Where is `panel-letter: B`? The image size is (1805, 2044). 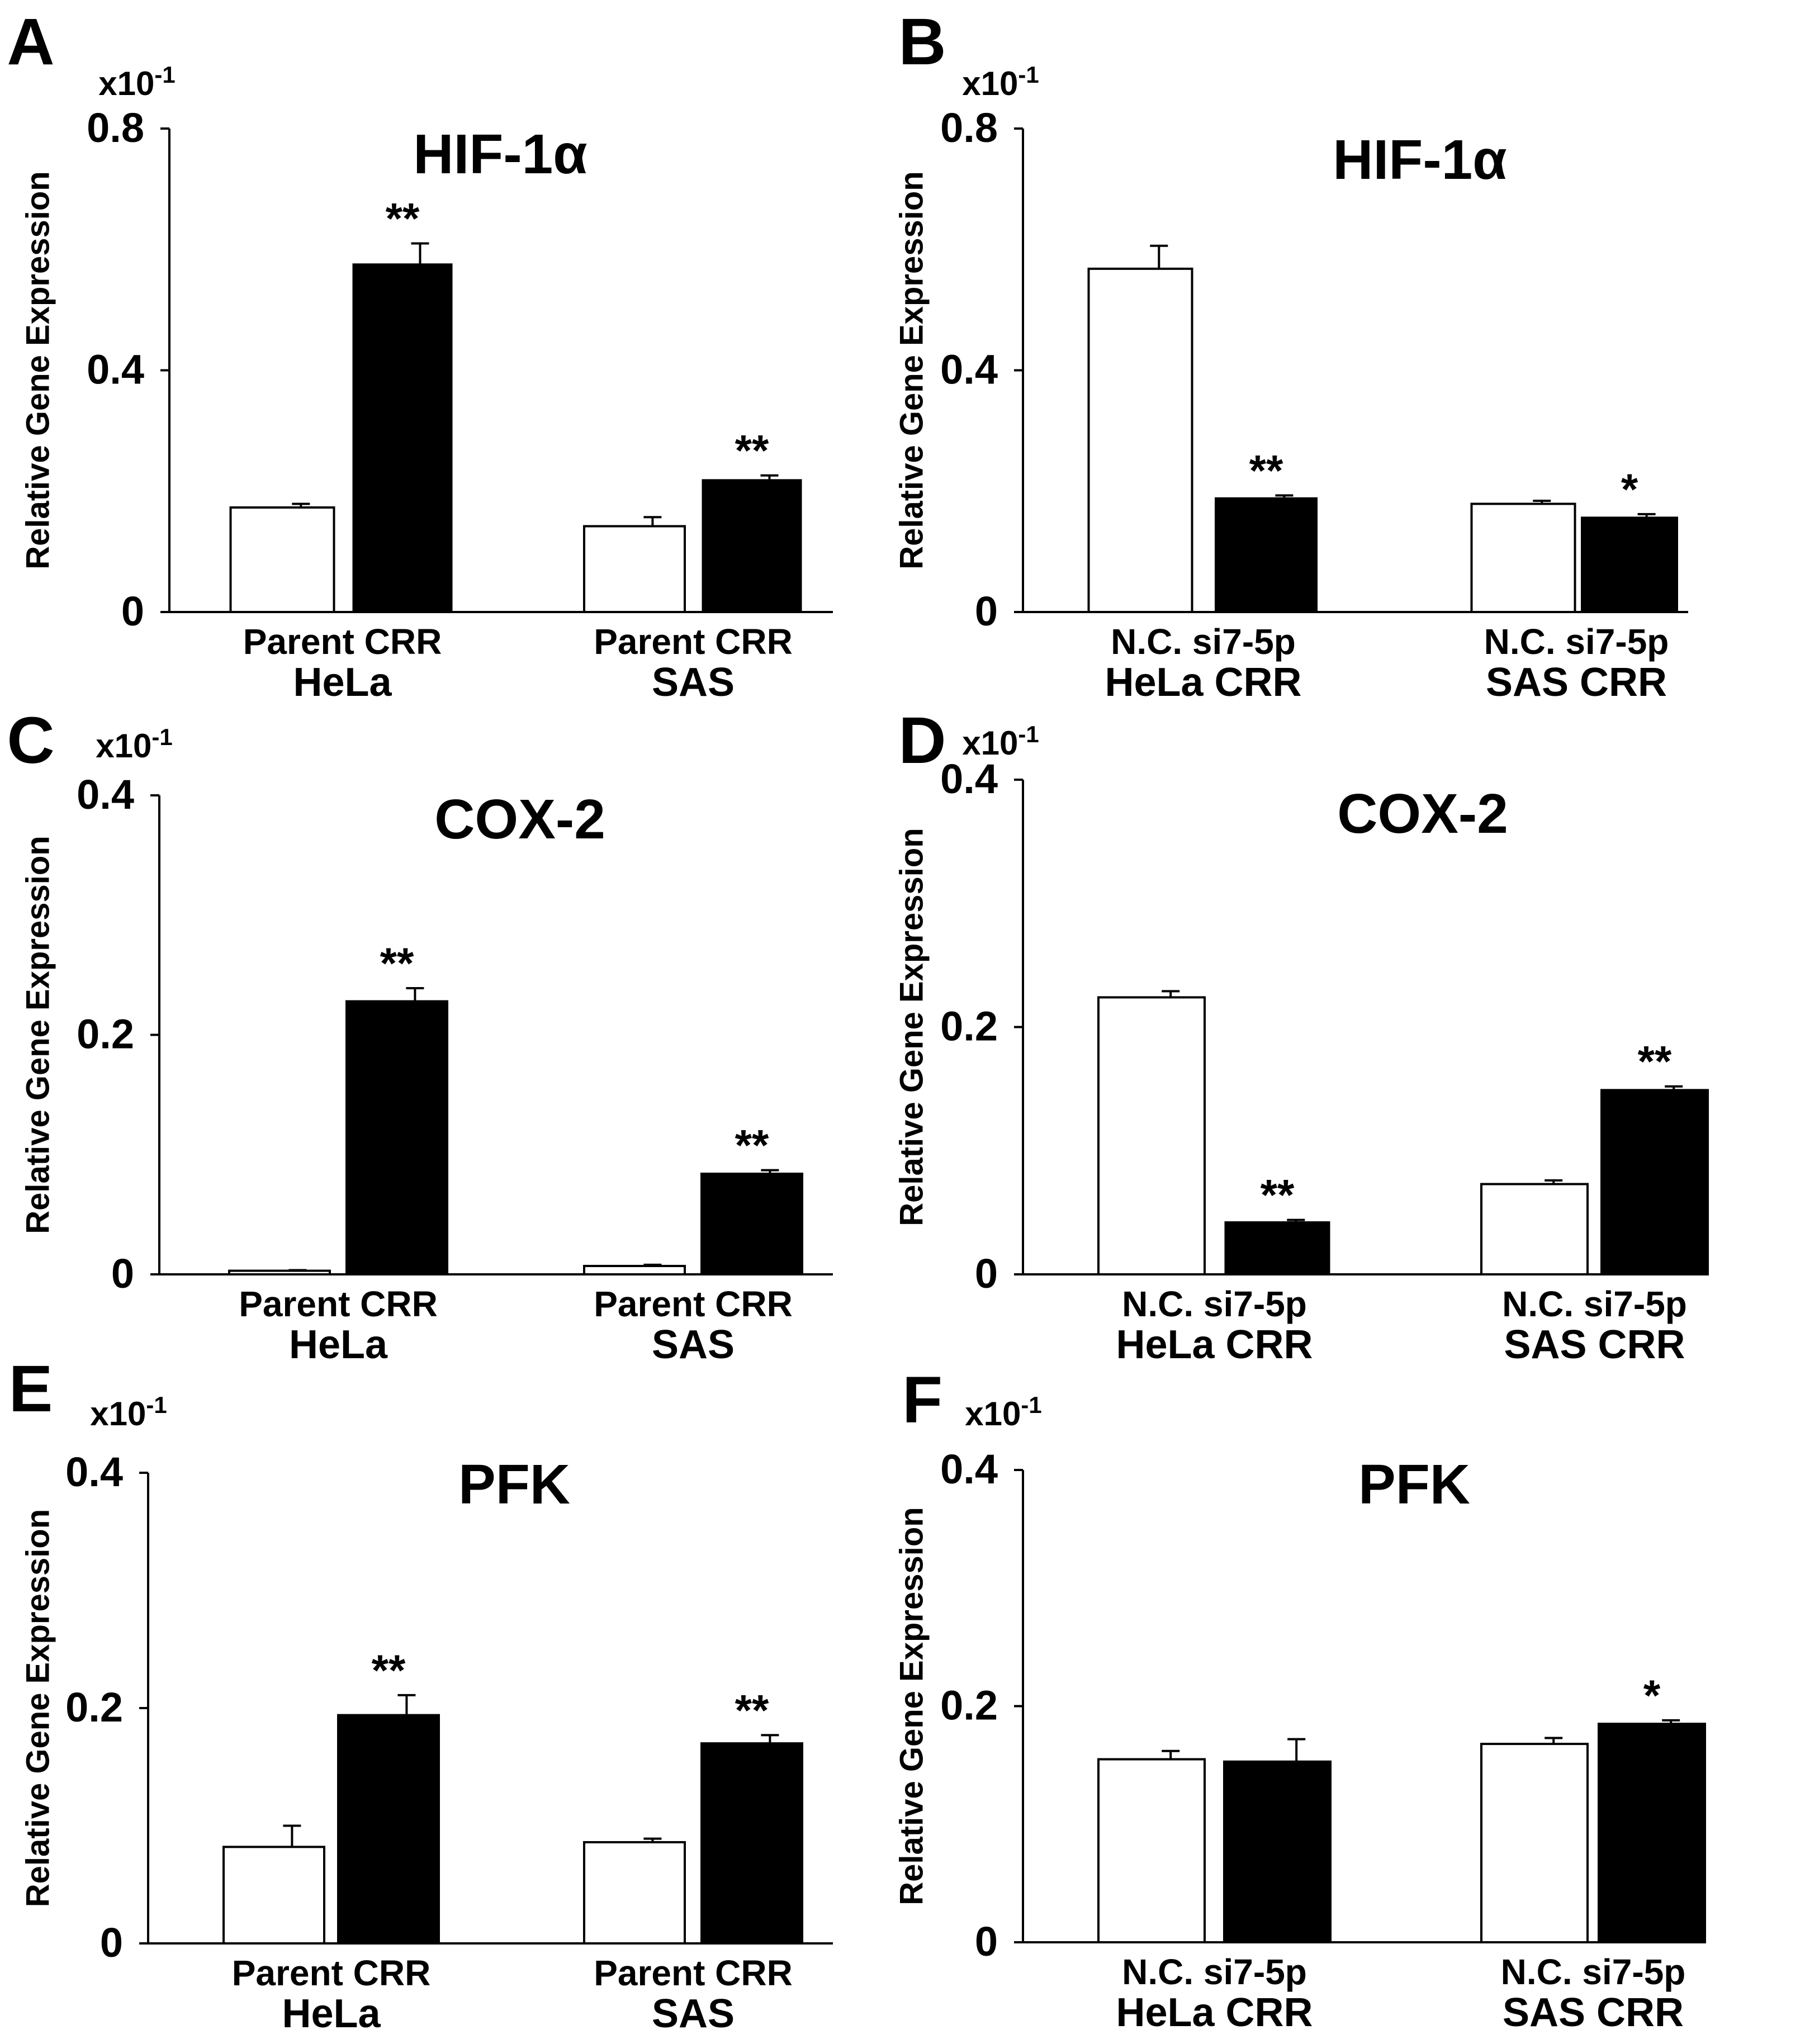
panel-letter: B is located at coordinates (922, 42).